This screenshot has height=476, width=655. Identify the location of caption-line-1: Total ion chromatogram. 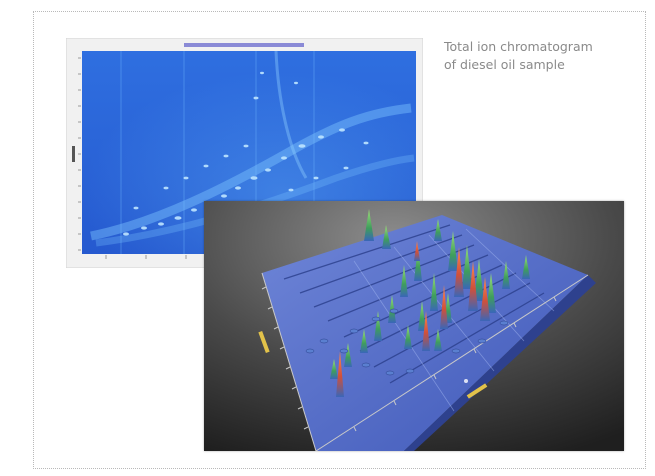
(518, 46).